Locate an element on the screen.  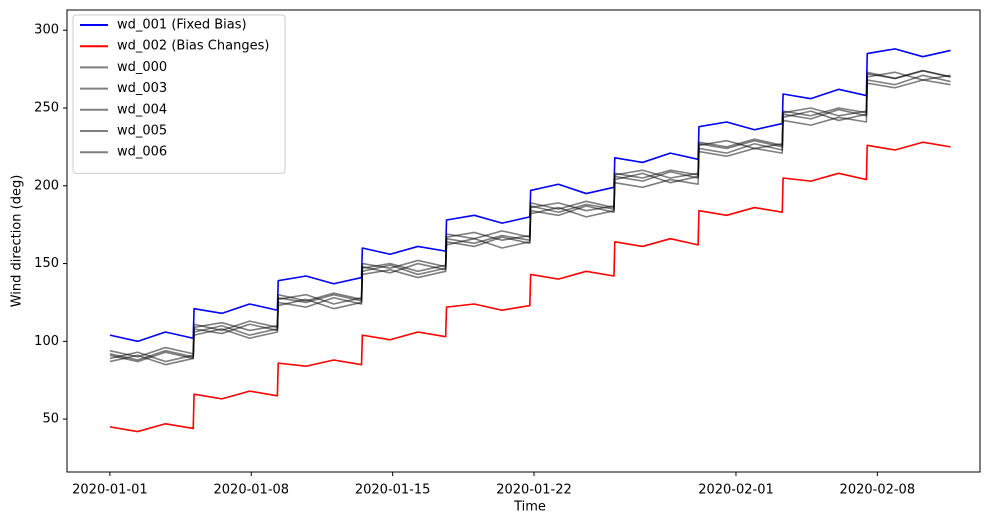
legend-label: wd_000 is located at coordinates (142, 67).